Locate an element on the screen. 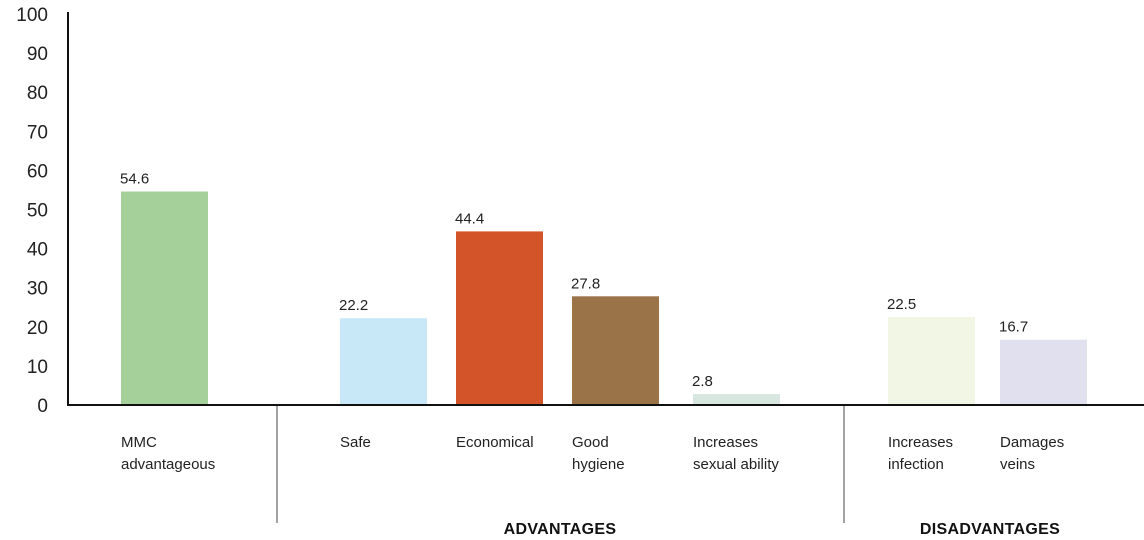 Image resolution: width=1144 pixels, height=540 pixels. y-tick-label: 50 is located at coordinates (37, 211).